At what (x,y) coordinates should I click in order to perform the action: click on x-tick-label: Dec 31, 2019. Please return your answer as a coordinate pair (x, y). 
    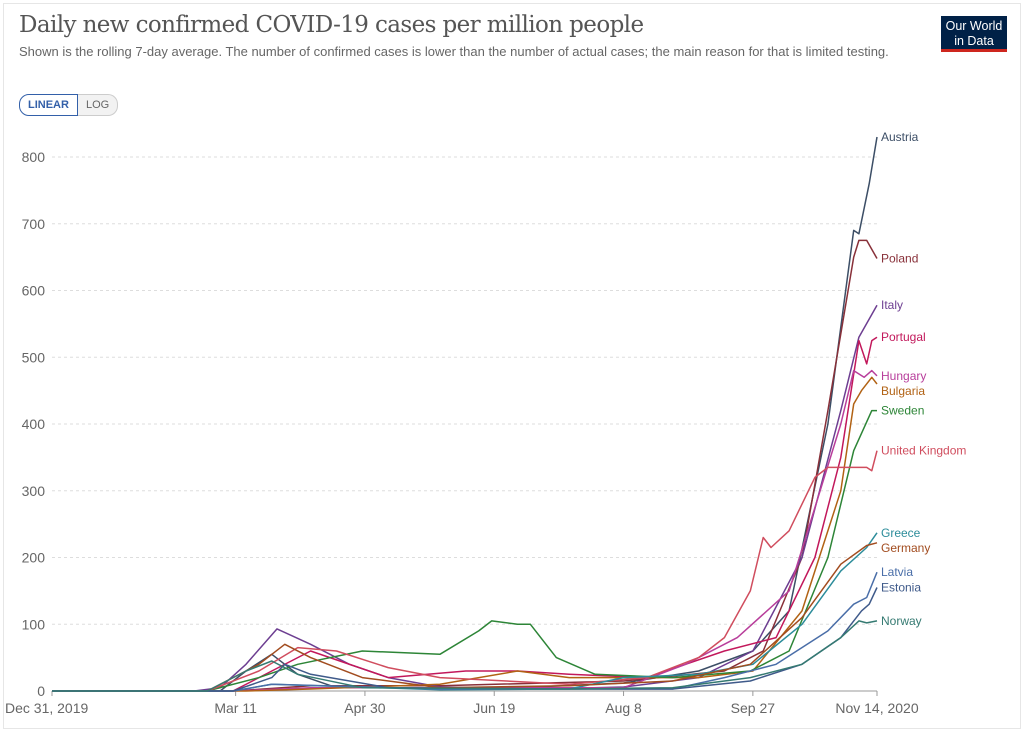
    Looking at the image, I should click on (46, 708).